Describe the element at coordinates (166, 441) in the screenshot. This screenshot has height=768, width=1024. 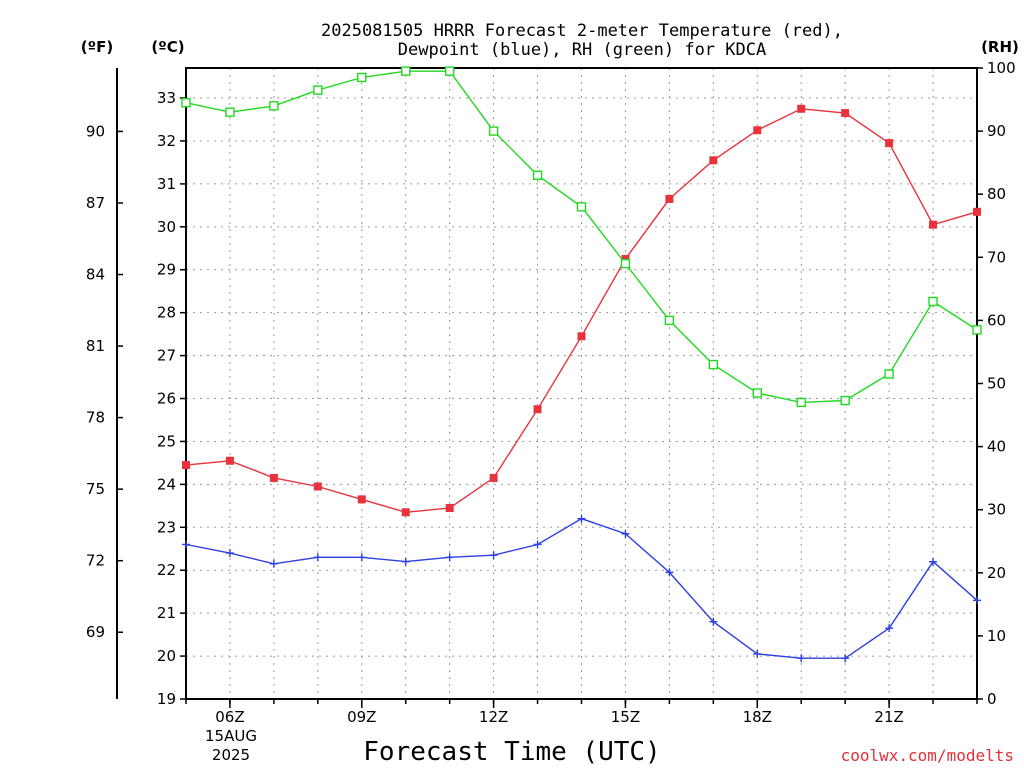
I see `celsius-tick-label: 25` at that location.